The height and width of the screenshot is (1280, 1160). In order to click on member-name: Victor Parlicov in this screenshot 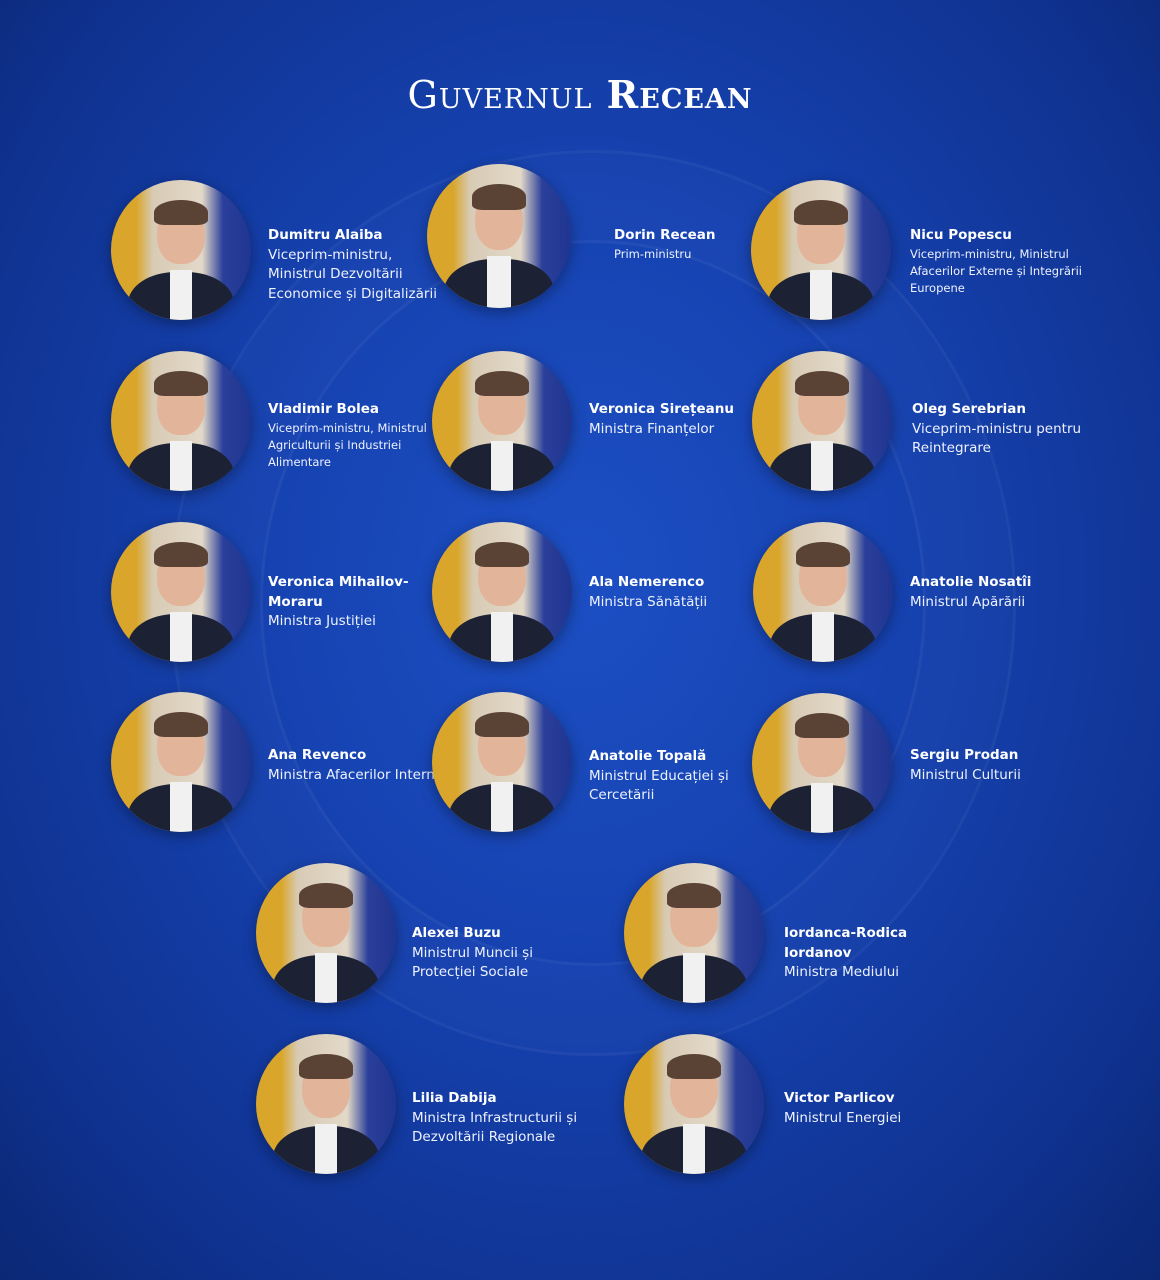, I will do `click(839, 1098)`.